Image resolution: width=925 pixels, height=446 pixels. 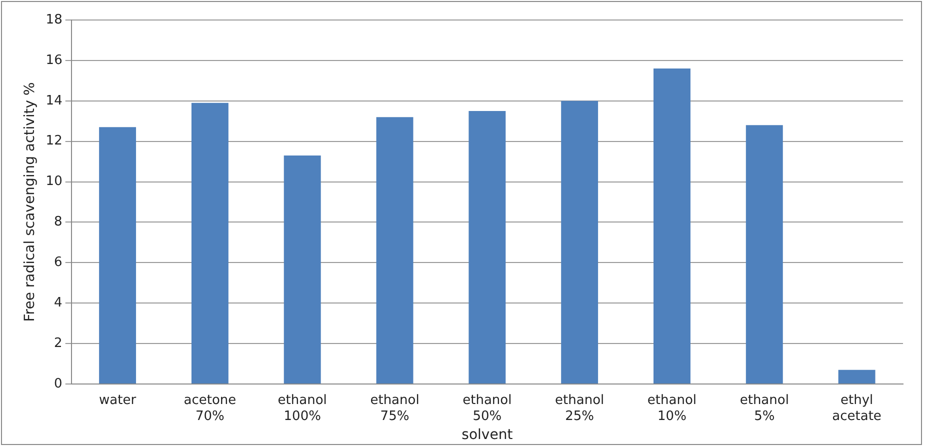 I want to click on y-tick-label: 4, so click(x=58, y=302).